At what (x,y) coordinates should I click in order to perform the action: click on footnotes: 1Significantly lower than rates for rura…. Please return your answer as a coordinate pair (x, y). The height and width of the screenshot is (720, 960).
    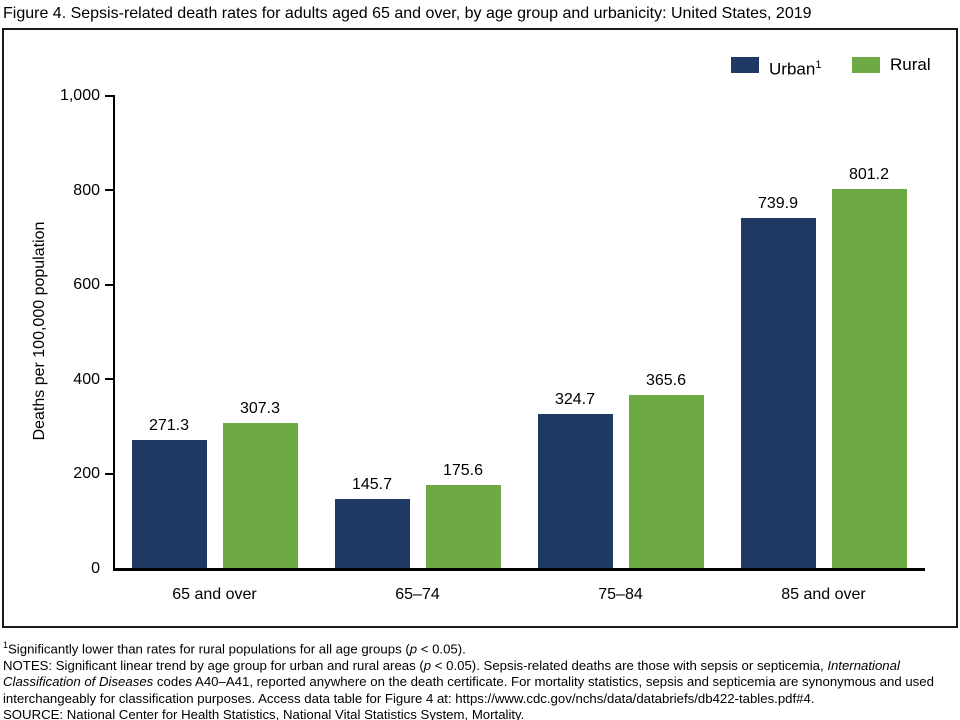
    Looking at the image, I should click on (479, 678).